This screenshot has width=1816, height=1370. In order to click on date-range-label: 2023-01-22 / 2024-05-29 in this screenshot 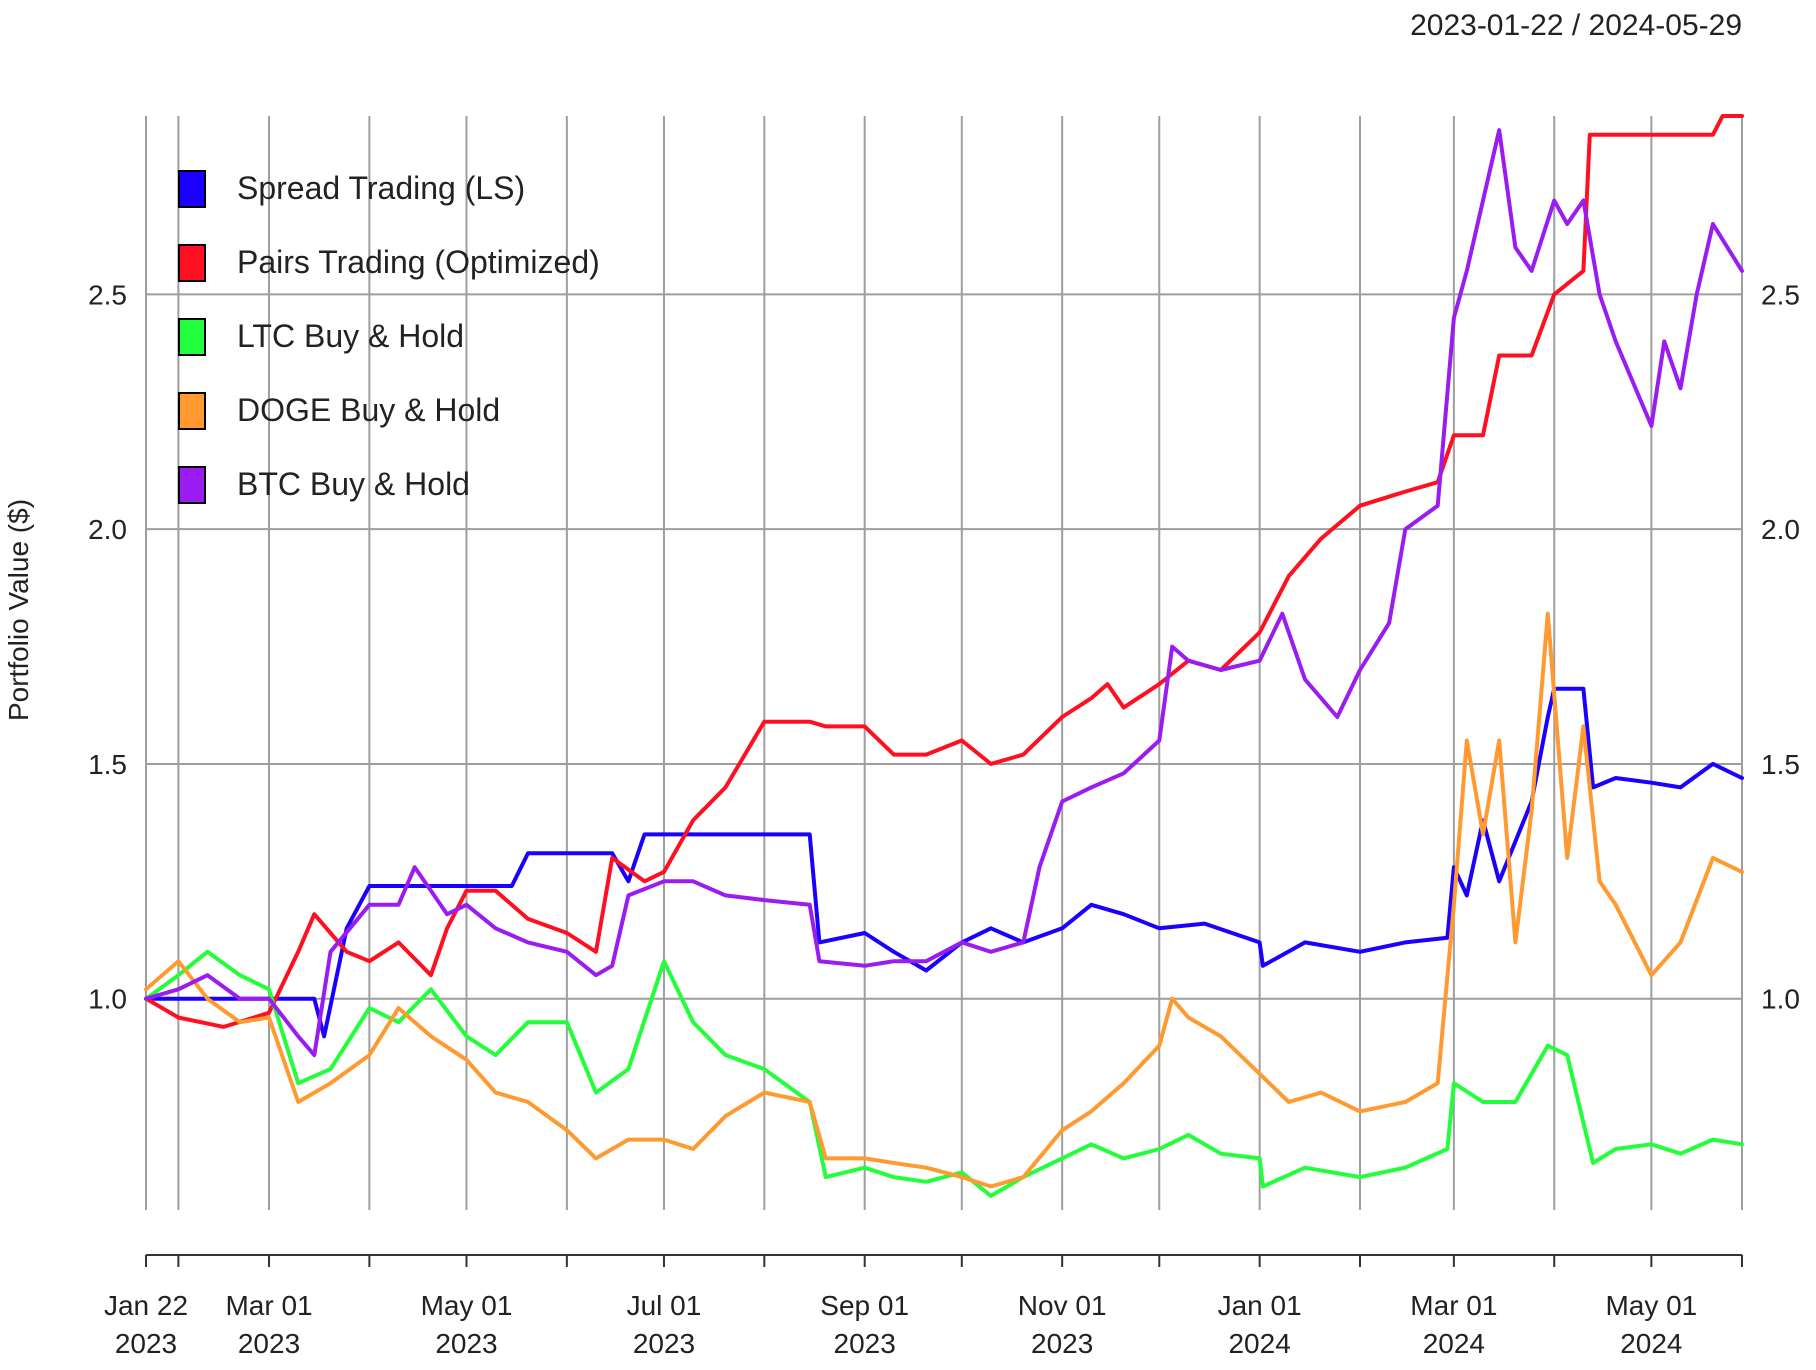, I will do `click(1576, 25)`.